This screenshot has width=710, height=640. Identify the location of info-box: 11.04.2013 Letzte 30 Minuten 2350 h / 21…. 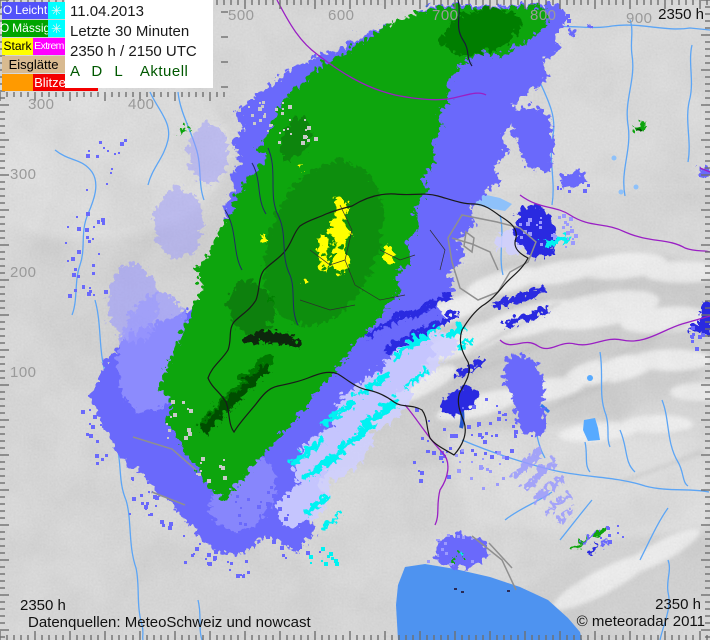
(139, 44).